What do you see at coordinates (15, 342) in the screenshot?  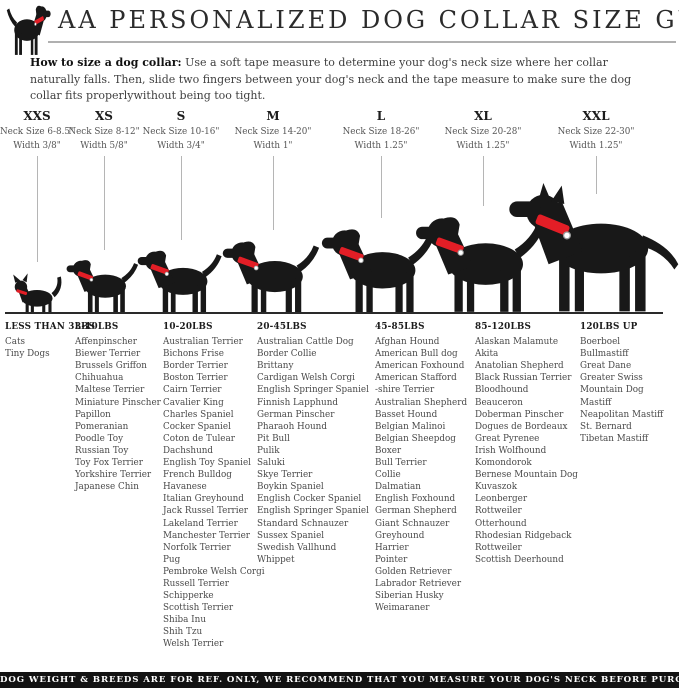 I see `breed-item: Cats` at bounding box center [15, 342].